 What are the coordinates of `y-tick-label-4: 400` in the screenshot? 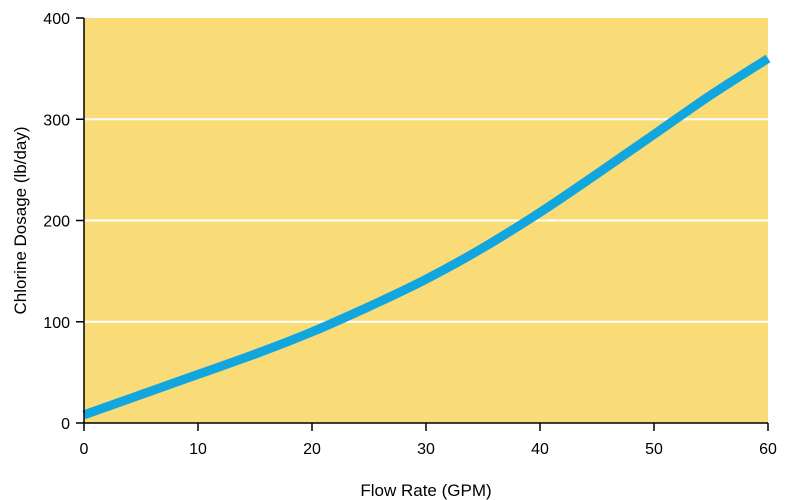 It's located at (56, 19).